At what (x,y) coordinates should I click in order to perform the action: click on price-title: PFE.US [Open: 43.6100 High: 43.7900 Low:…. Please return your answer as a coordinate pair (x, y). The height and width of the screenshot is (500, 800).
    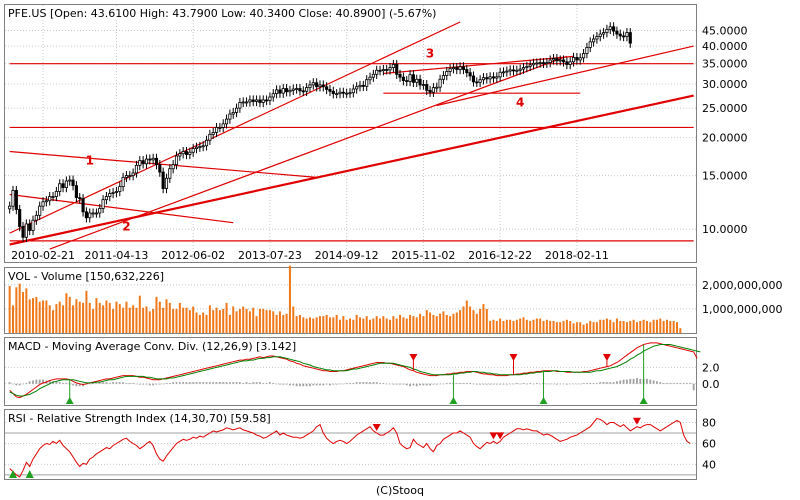
    Looking at the image, I should click on (222, 13).